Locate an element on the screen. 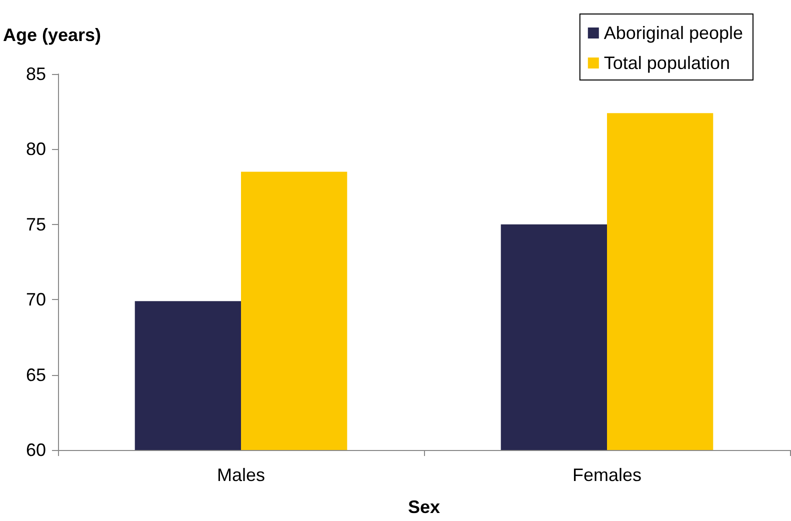  x-axis-title: Sex is located at coordinates (424, 507).